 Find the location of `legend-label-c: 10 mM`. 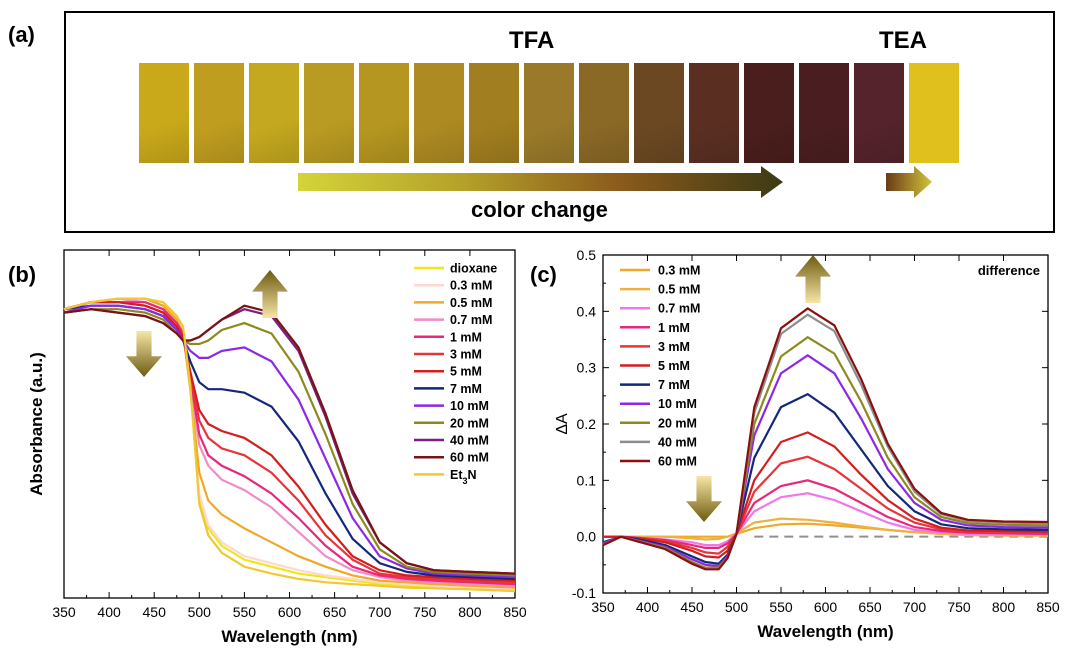

legend-label-c: 10 mM is located at coordinates (677, 404).